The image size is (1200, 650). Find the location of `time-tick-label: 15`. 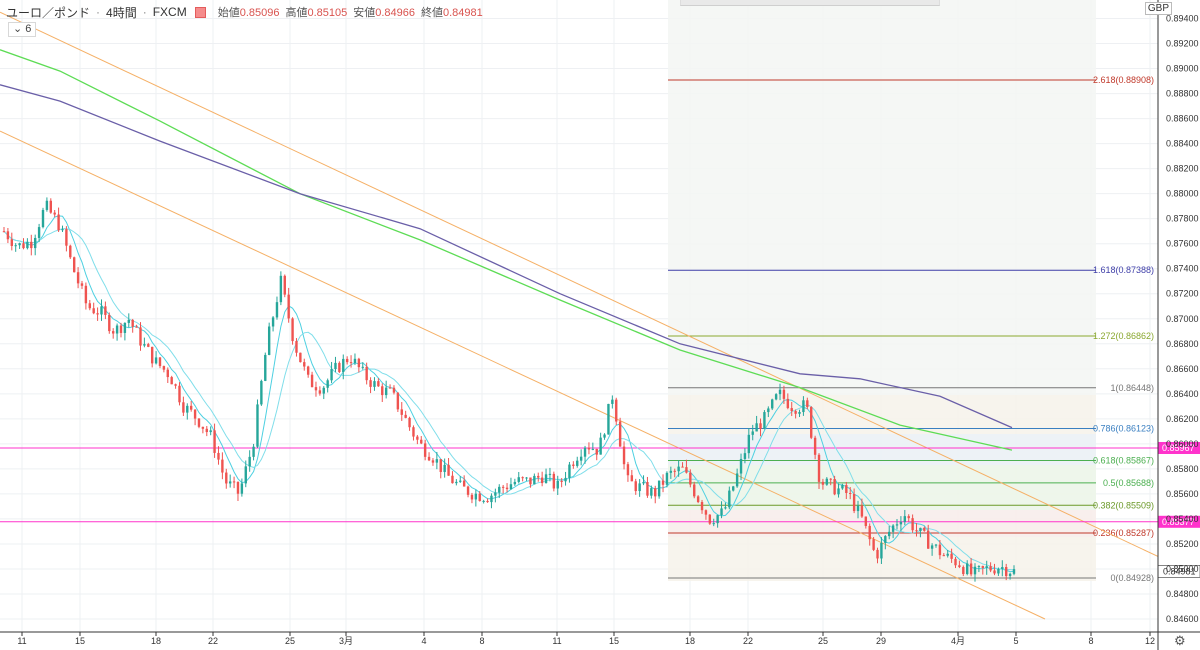

time-tick-label: 15 is located at coordinates (614, 641).